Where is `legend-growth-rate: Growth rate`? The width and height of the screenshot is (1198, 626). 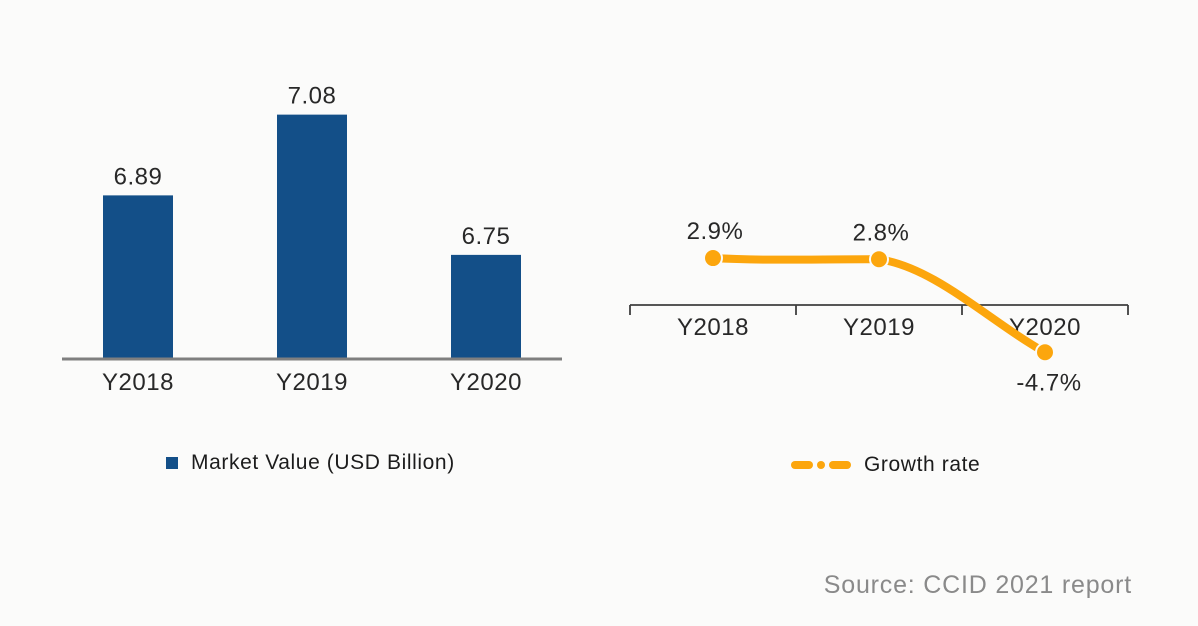 legend-growth-rate: Growth rate is located at coordinates (885, 465).